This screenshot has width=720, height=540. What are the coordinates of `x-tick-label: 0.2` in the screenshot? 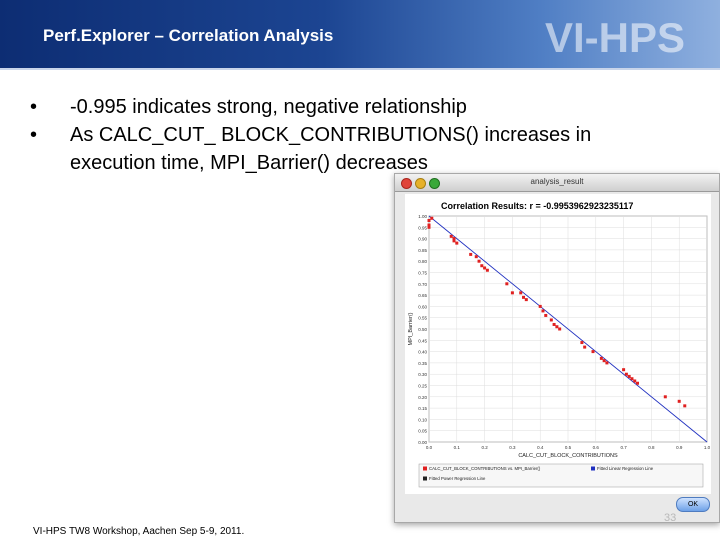 It's located at (484, 447).